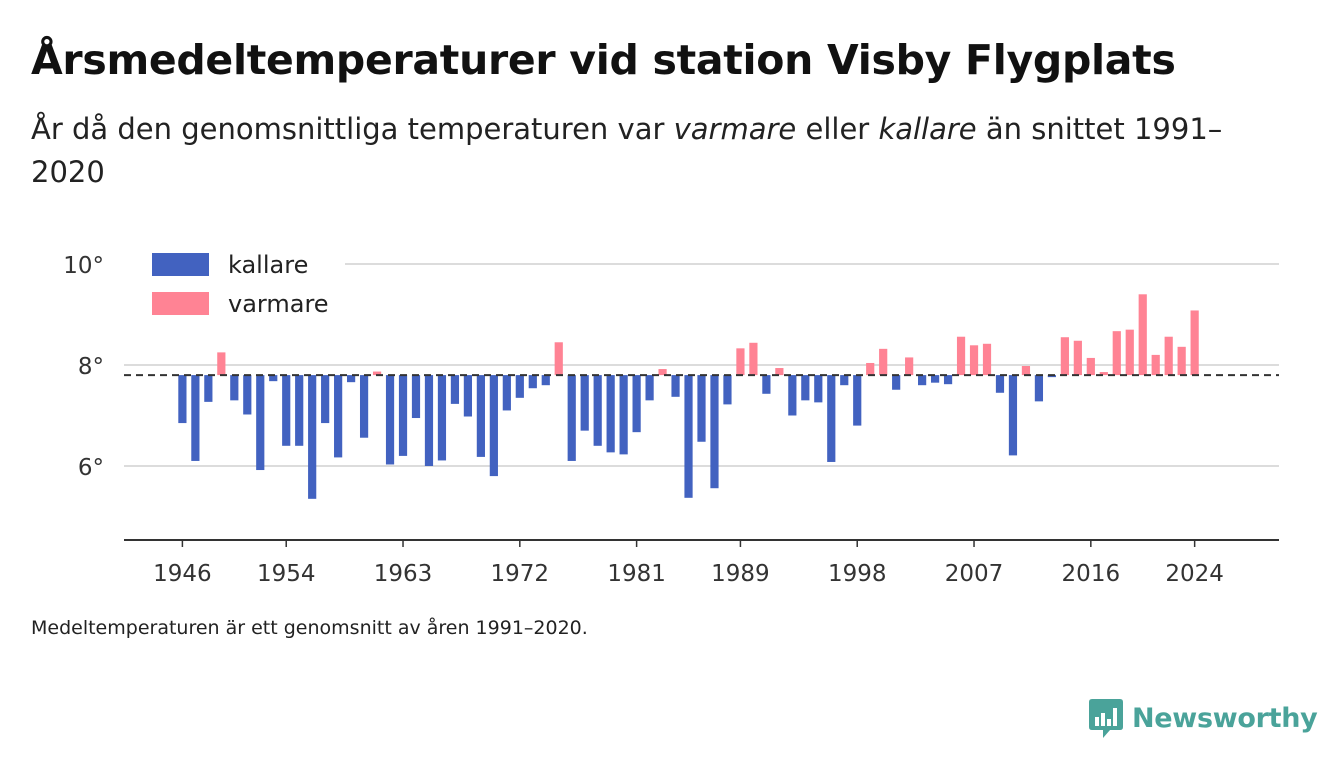 The height and width of the screenshot is (771, 1340). I want to click on subtitle-warmer: varmare, so click(735, 129).